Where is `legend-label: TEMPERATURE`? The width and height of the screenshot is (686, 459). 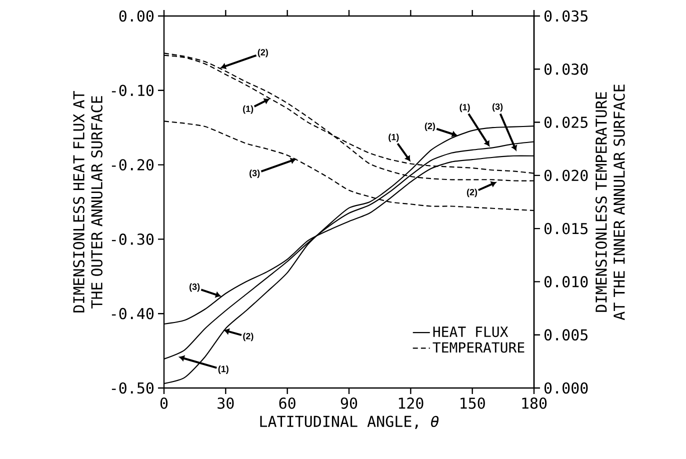 legend-label: TEMPERATURE is located at coordinates (478, 347).